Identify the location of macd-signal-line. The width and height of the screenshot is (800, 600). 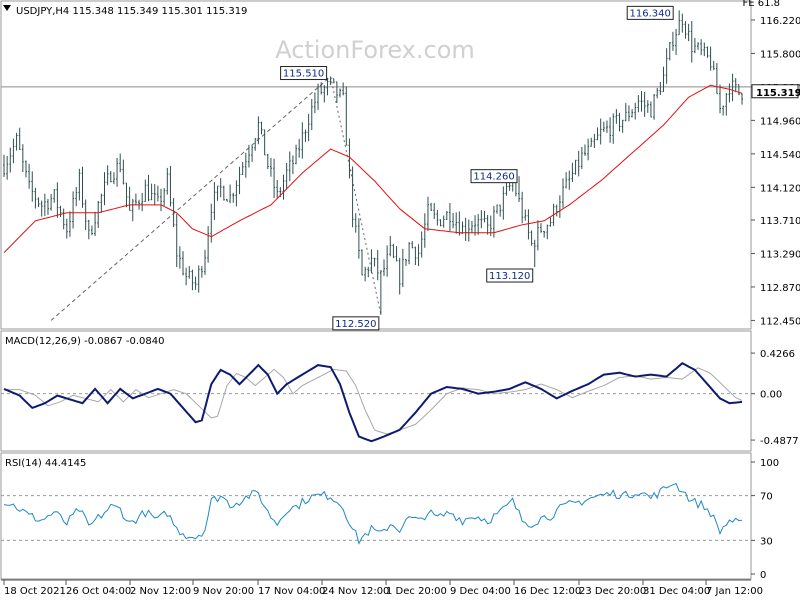
(373, 401).